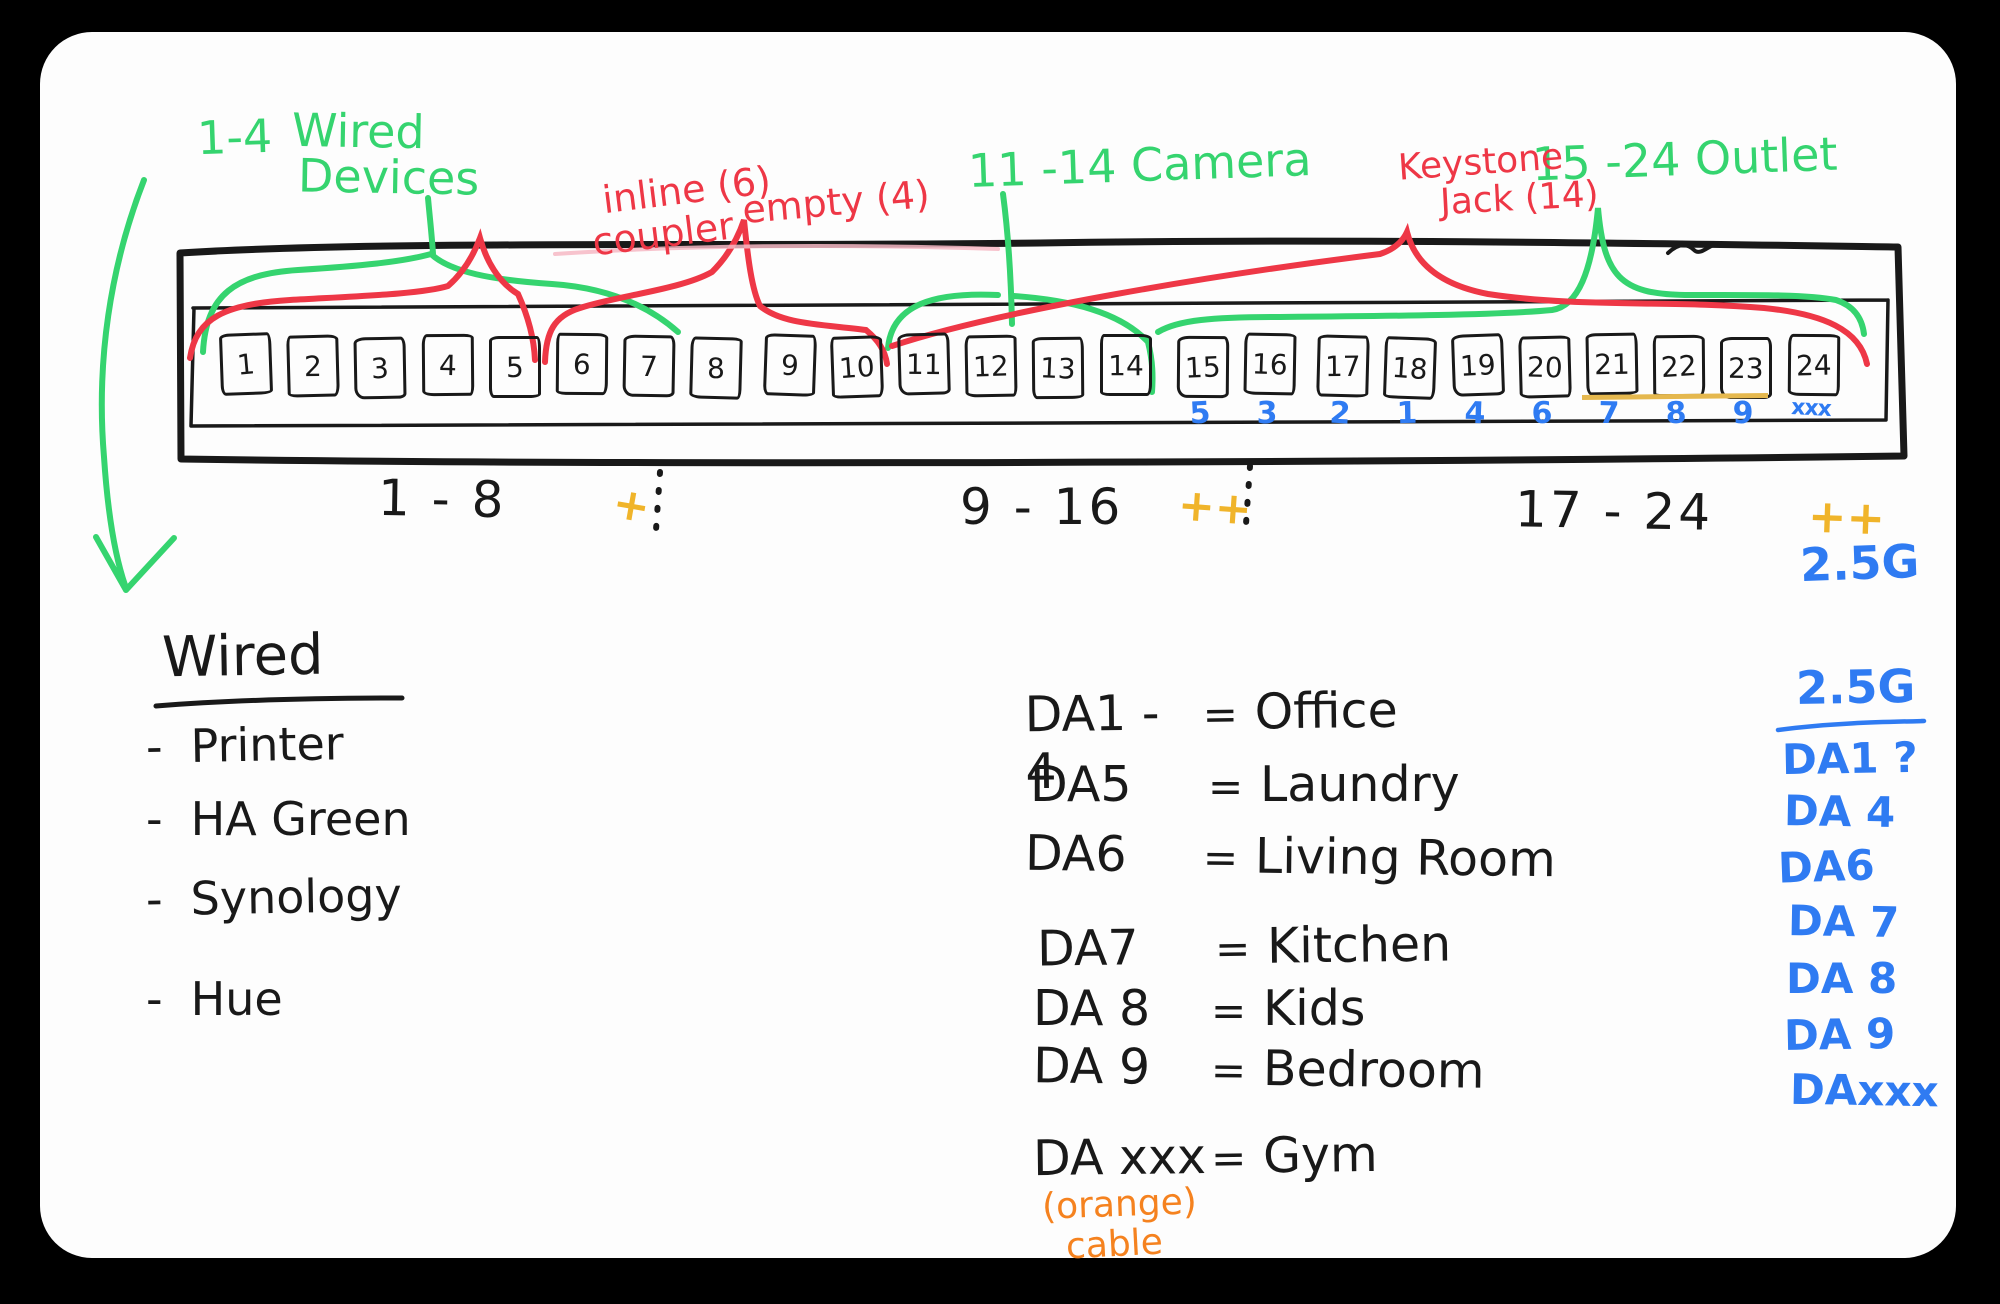  I want to click on port-box: 12, so click(991, 366).